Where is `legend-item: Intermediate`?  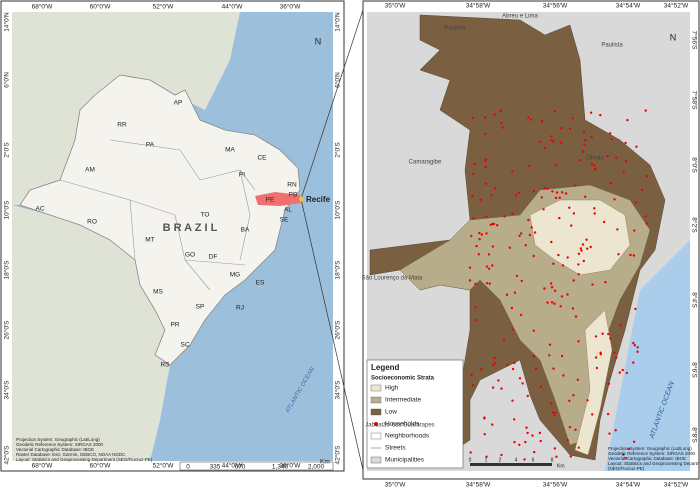
legend-item: Intermediate is located at coordinates (403, 400).